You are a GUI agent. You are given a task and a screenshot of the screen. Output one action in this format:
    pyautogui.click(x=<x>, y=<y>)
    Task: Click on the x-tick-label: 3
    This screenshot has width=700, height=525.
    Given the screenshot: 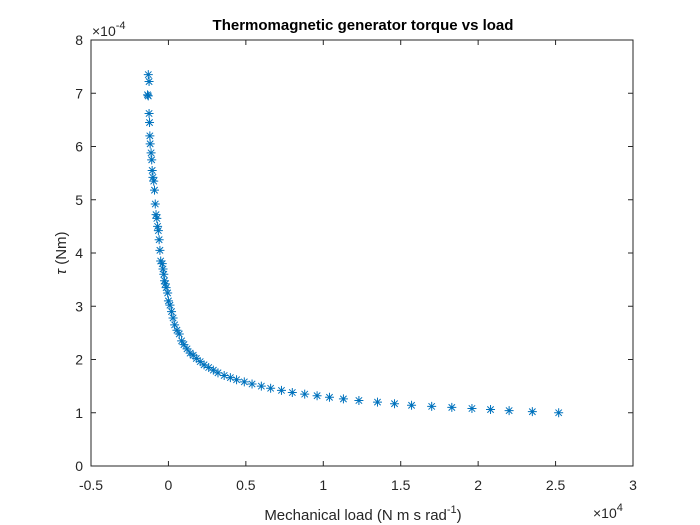 What is the action you would take?
    pyautogui.click(x=633, y=485)
    